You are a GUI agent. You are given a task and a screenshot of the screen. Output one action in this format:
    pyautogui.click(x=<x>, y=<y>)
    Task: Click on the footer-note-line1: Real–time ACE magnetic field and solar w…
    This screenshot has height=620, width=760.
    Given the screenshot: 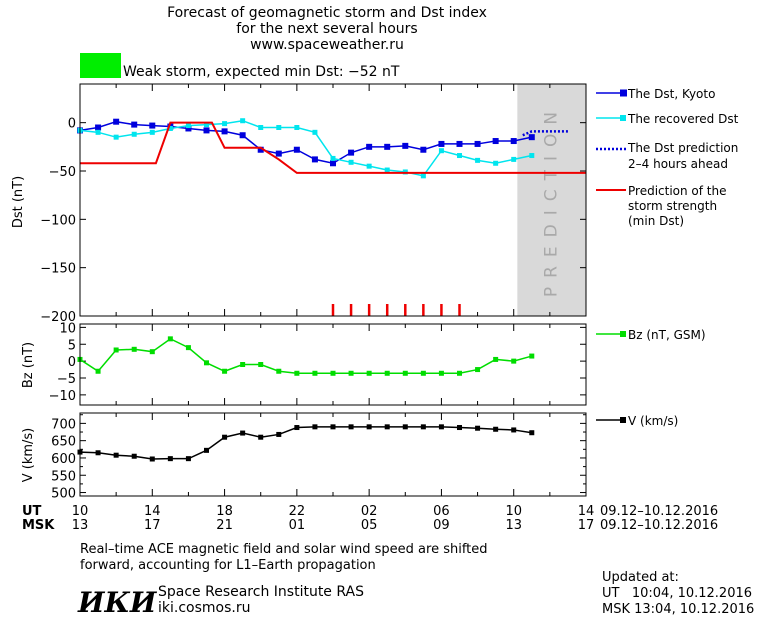 What is the action you would take?
    pyautogui.click(x=284, y=549)
    